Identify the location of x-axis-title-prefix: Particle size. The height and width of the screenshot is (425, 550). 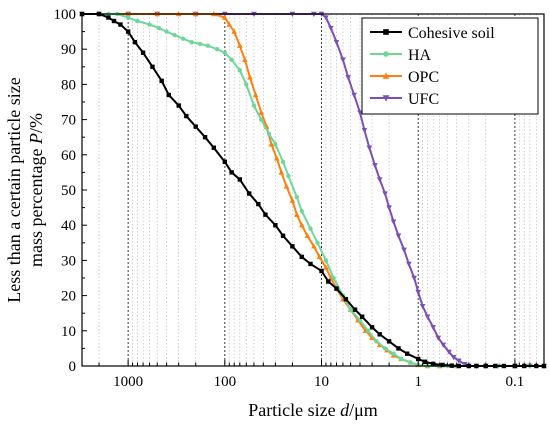
(294, 410).